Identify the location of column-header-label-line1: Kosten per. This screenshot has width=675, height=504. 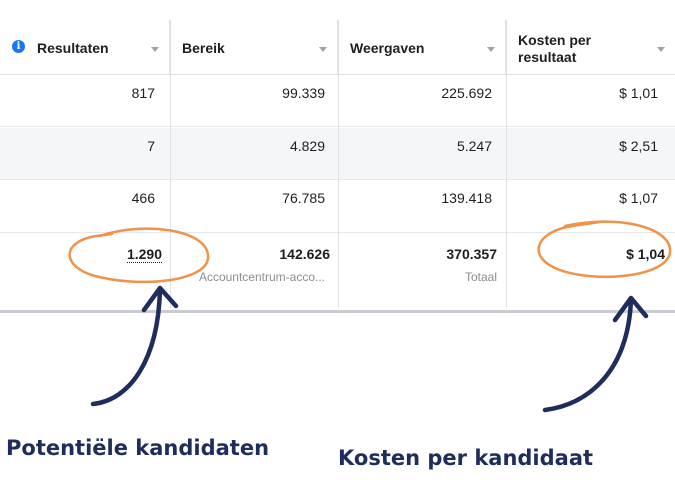
(555, 40).